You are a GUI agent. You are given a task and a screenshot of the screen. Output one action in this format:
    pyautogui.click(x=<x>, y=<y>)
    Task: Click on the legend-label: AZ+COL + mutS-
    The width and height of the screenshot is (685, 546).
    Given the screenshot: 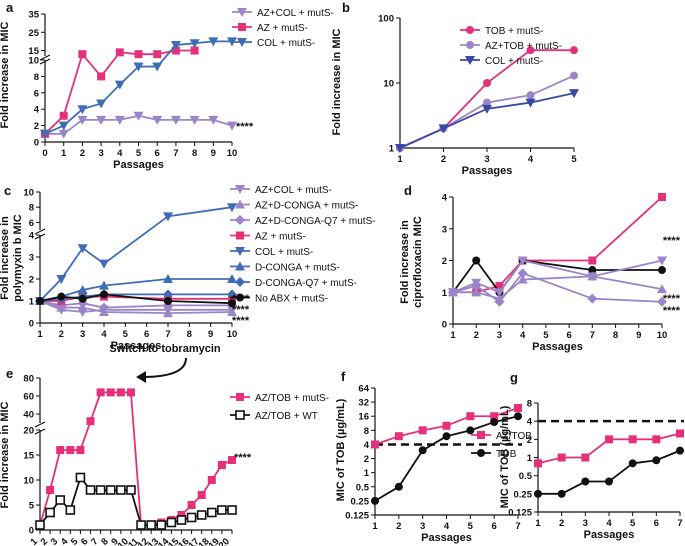 What is the action you would take?
    pyautogui.click(x=295, y=13)
    